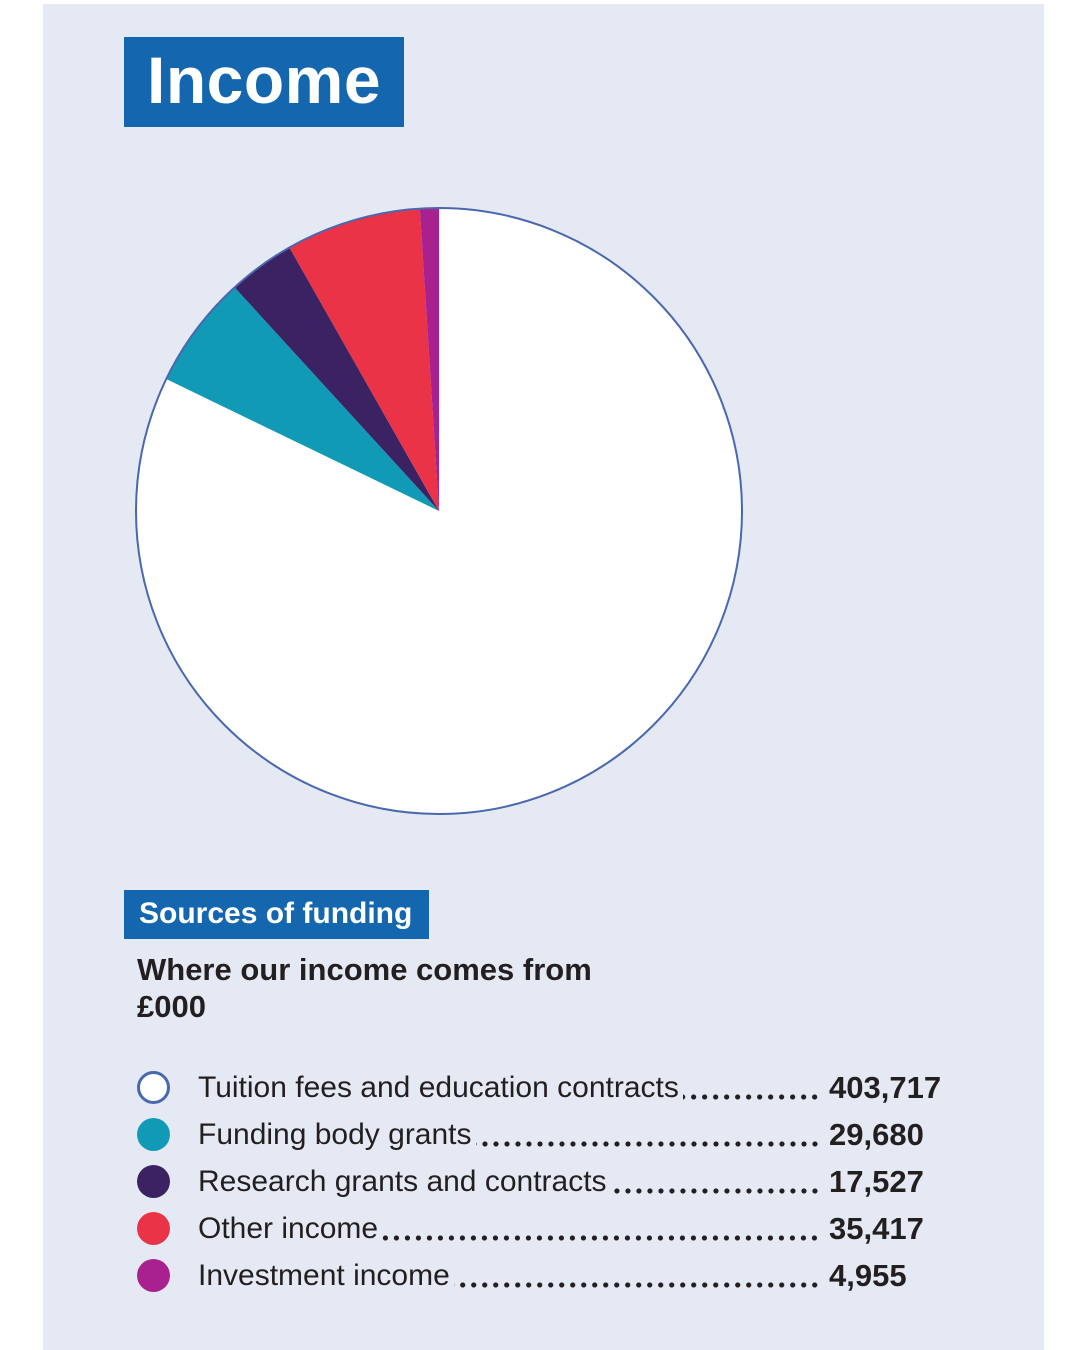 Image resolution: width=1080 pixels, height=1350 pixels. I want to click on legend-item: Investment income 4,955, so click(547, 1275).